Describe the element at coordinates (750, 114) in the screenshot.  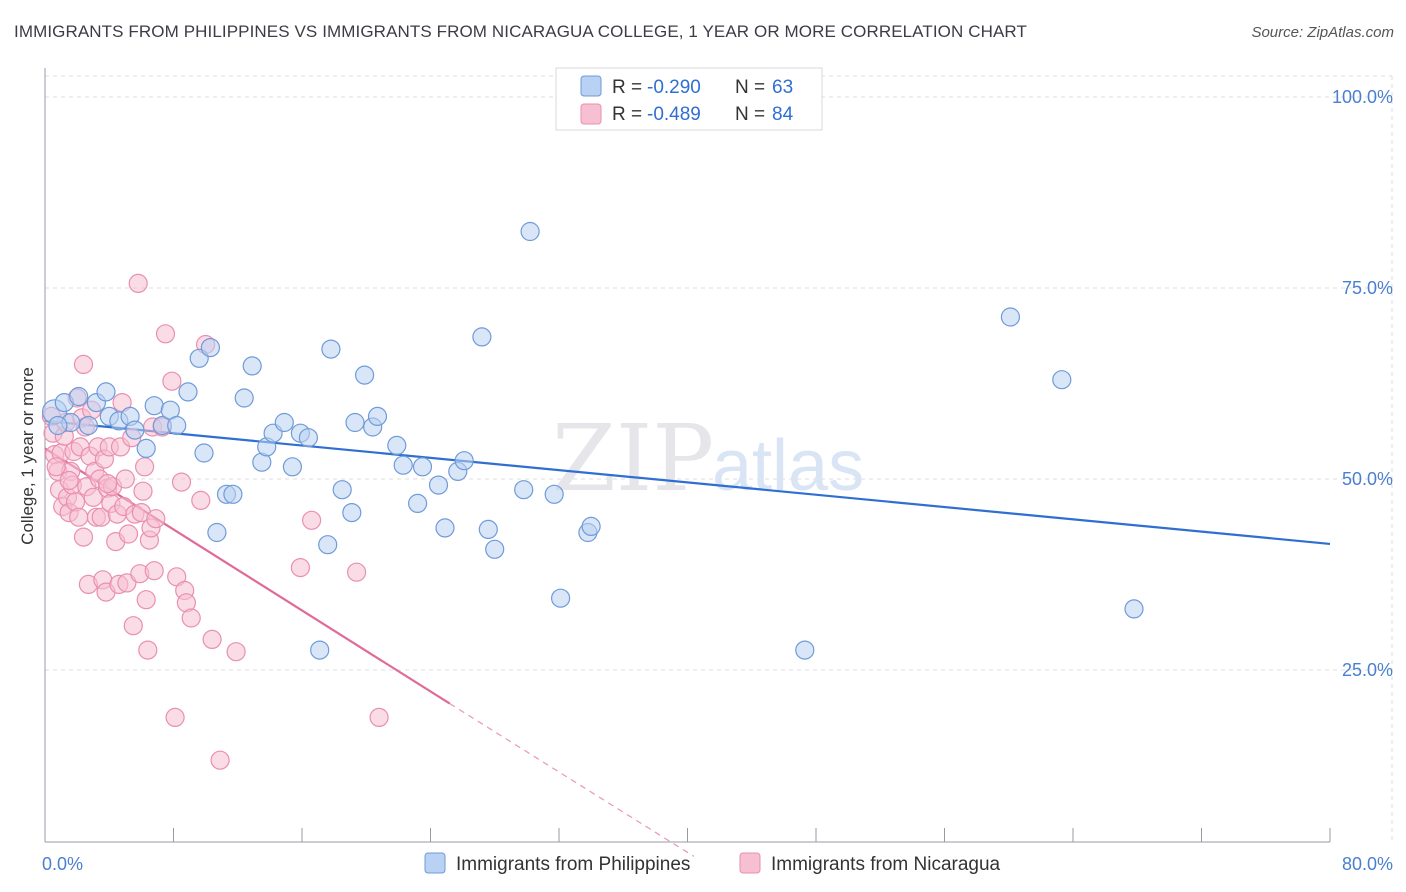
I see `legend-n-label-2: N =` at that location.